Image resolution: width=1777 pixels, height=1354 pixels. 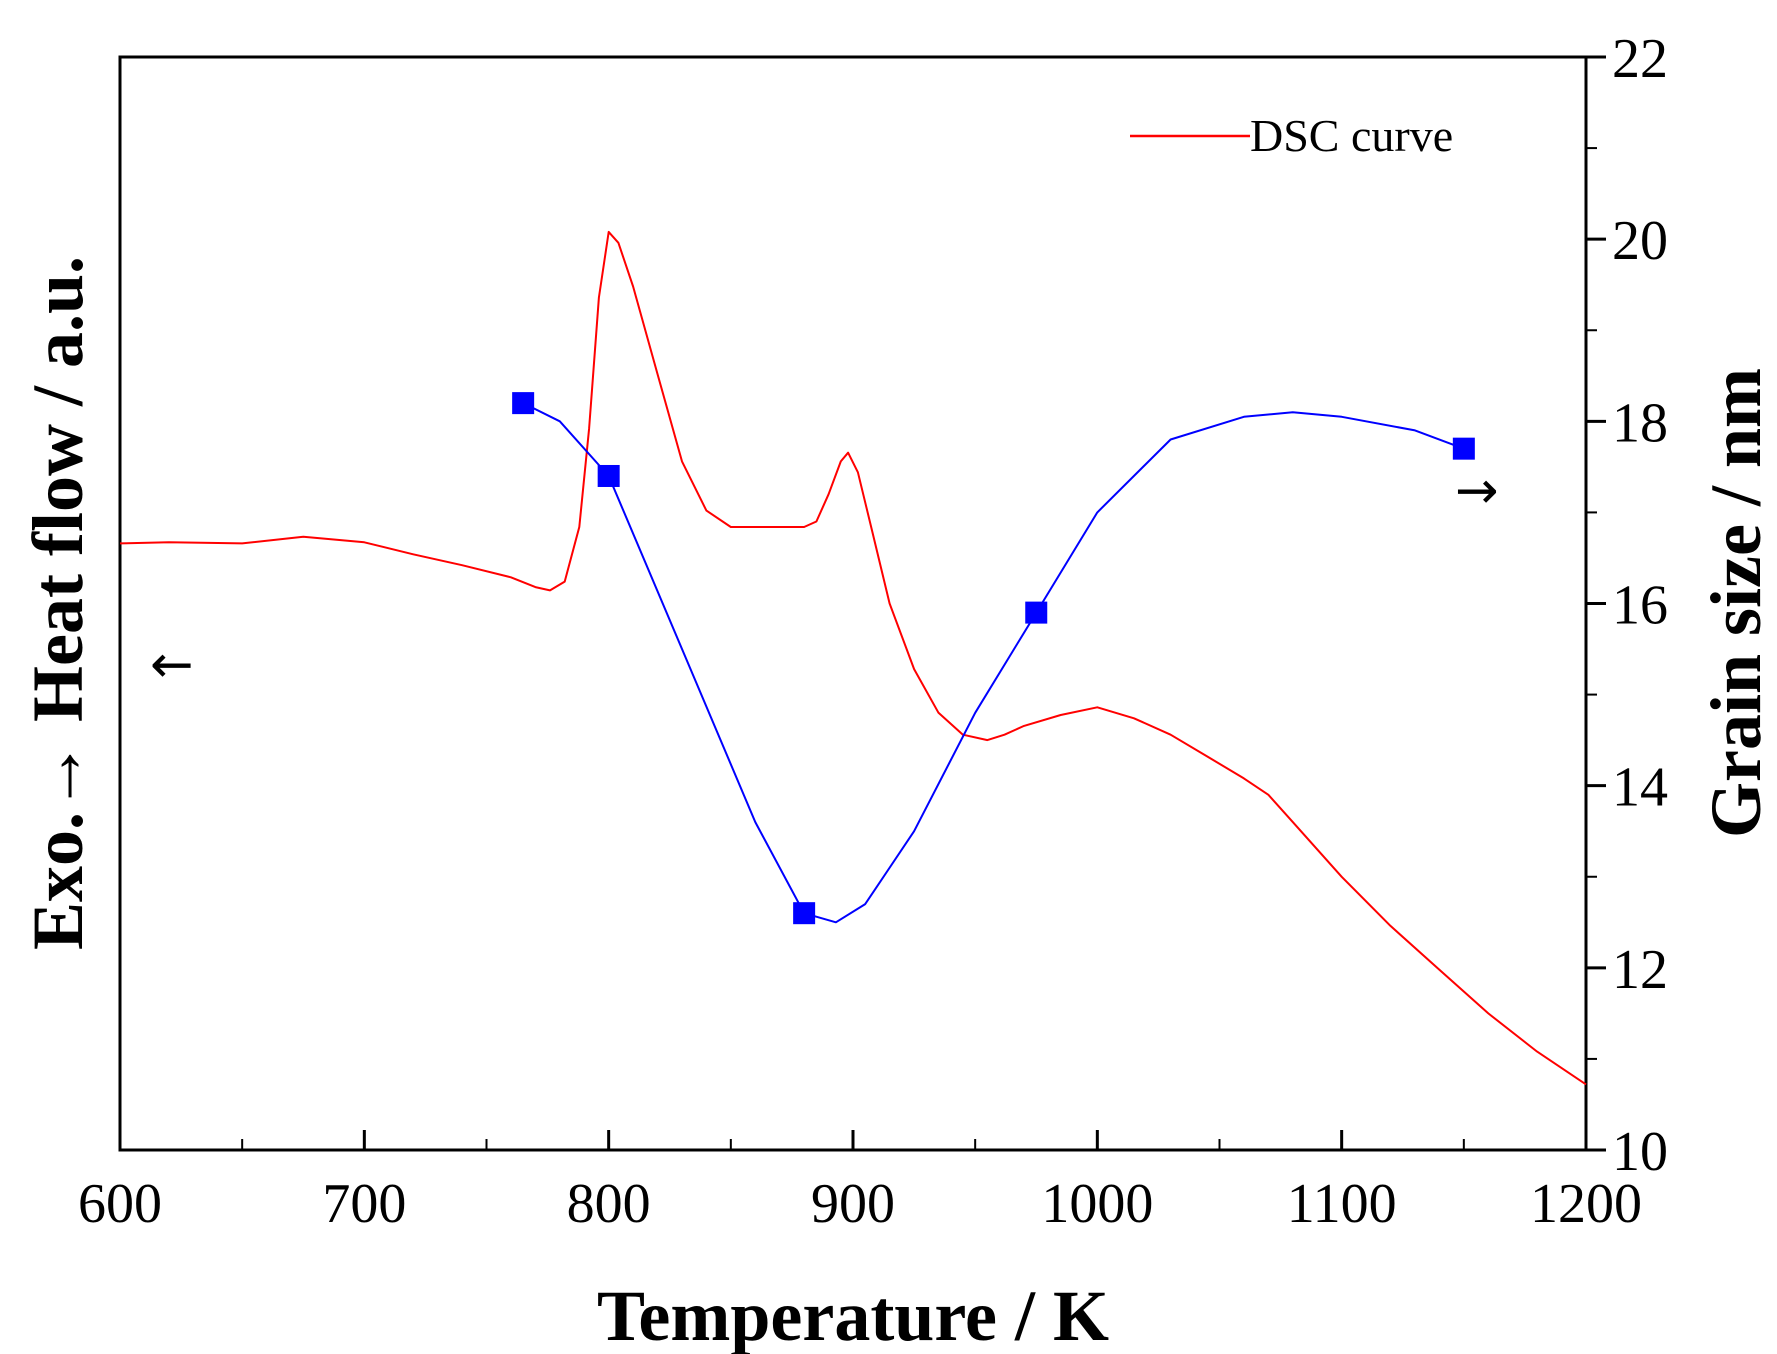 What do you see at coordinates (1640, 241) in the screenshot?
I see `y-right-tick-label: 20` at bounding box center [1640, 241].